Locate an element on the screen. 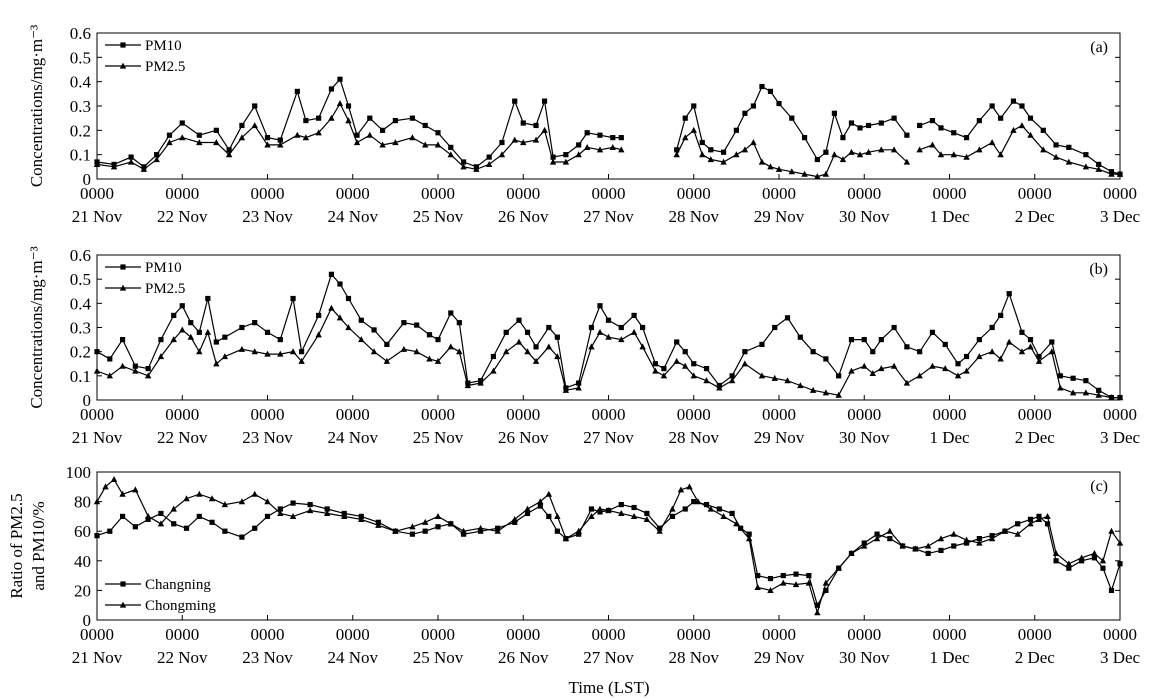  y-tick-label: 20 is located at coordinates (82, 590).